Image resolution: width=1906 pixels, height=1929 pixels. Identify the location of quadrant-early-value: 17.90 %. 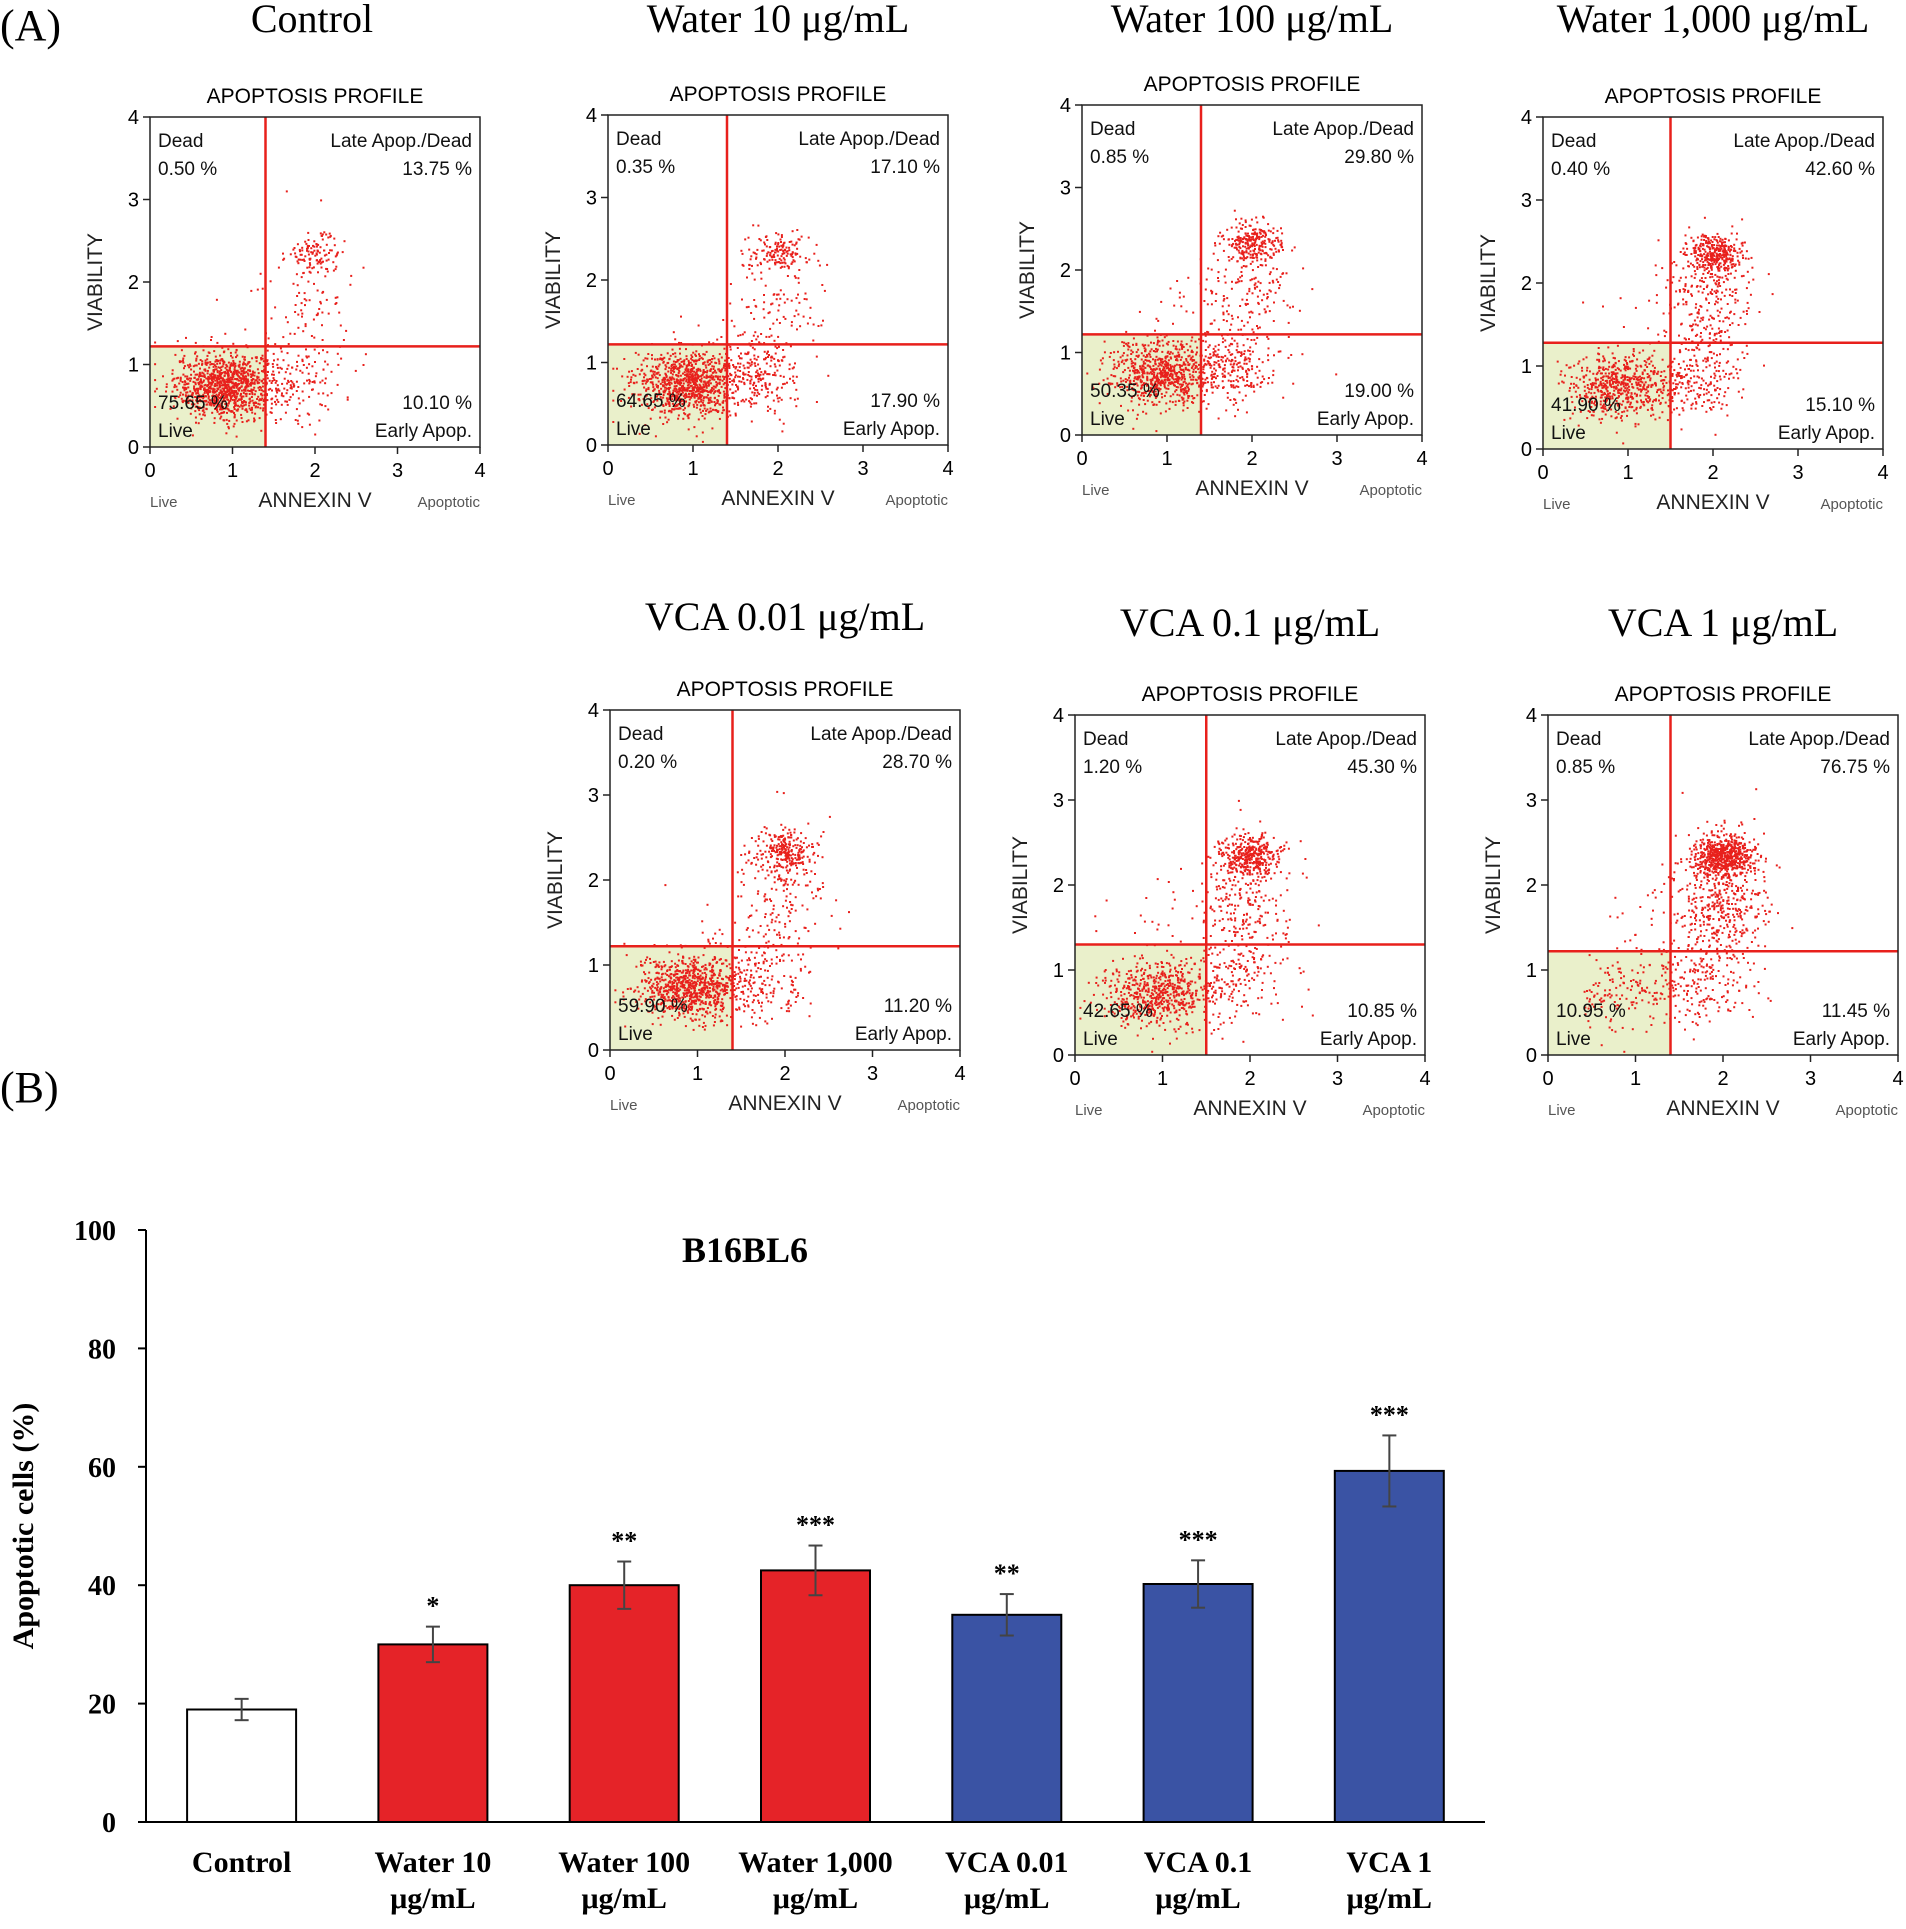
(905, 401).